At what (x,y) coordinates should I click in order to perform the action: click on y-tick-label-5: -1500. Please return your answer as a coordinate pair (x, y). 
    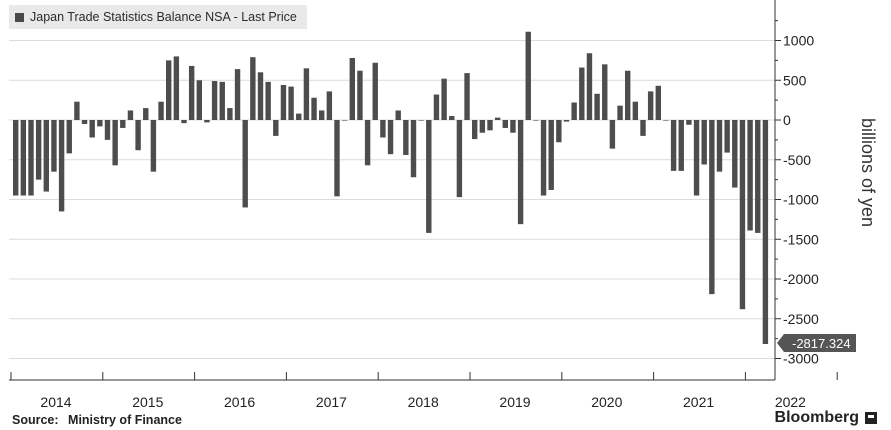
    Looking at the image, I should click on (801, 239).